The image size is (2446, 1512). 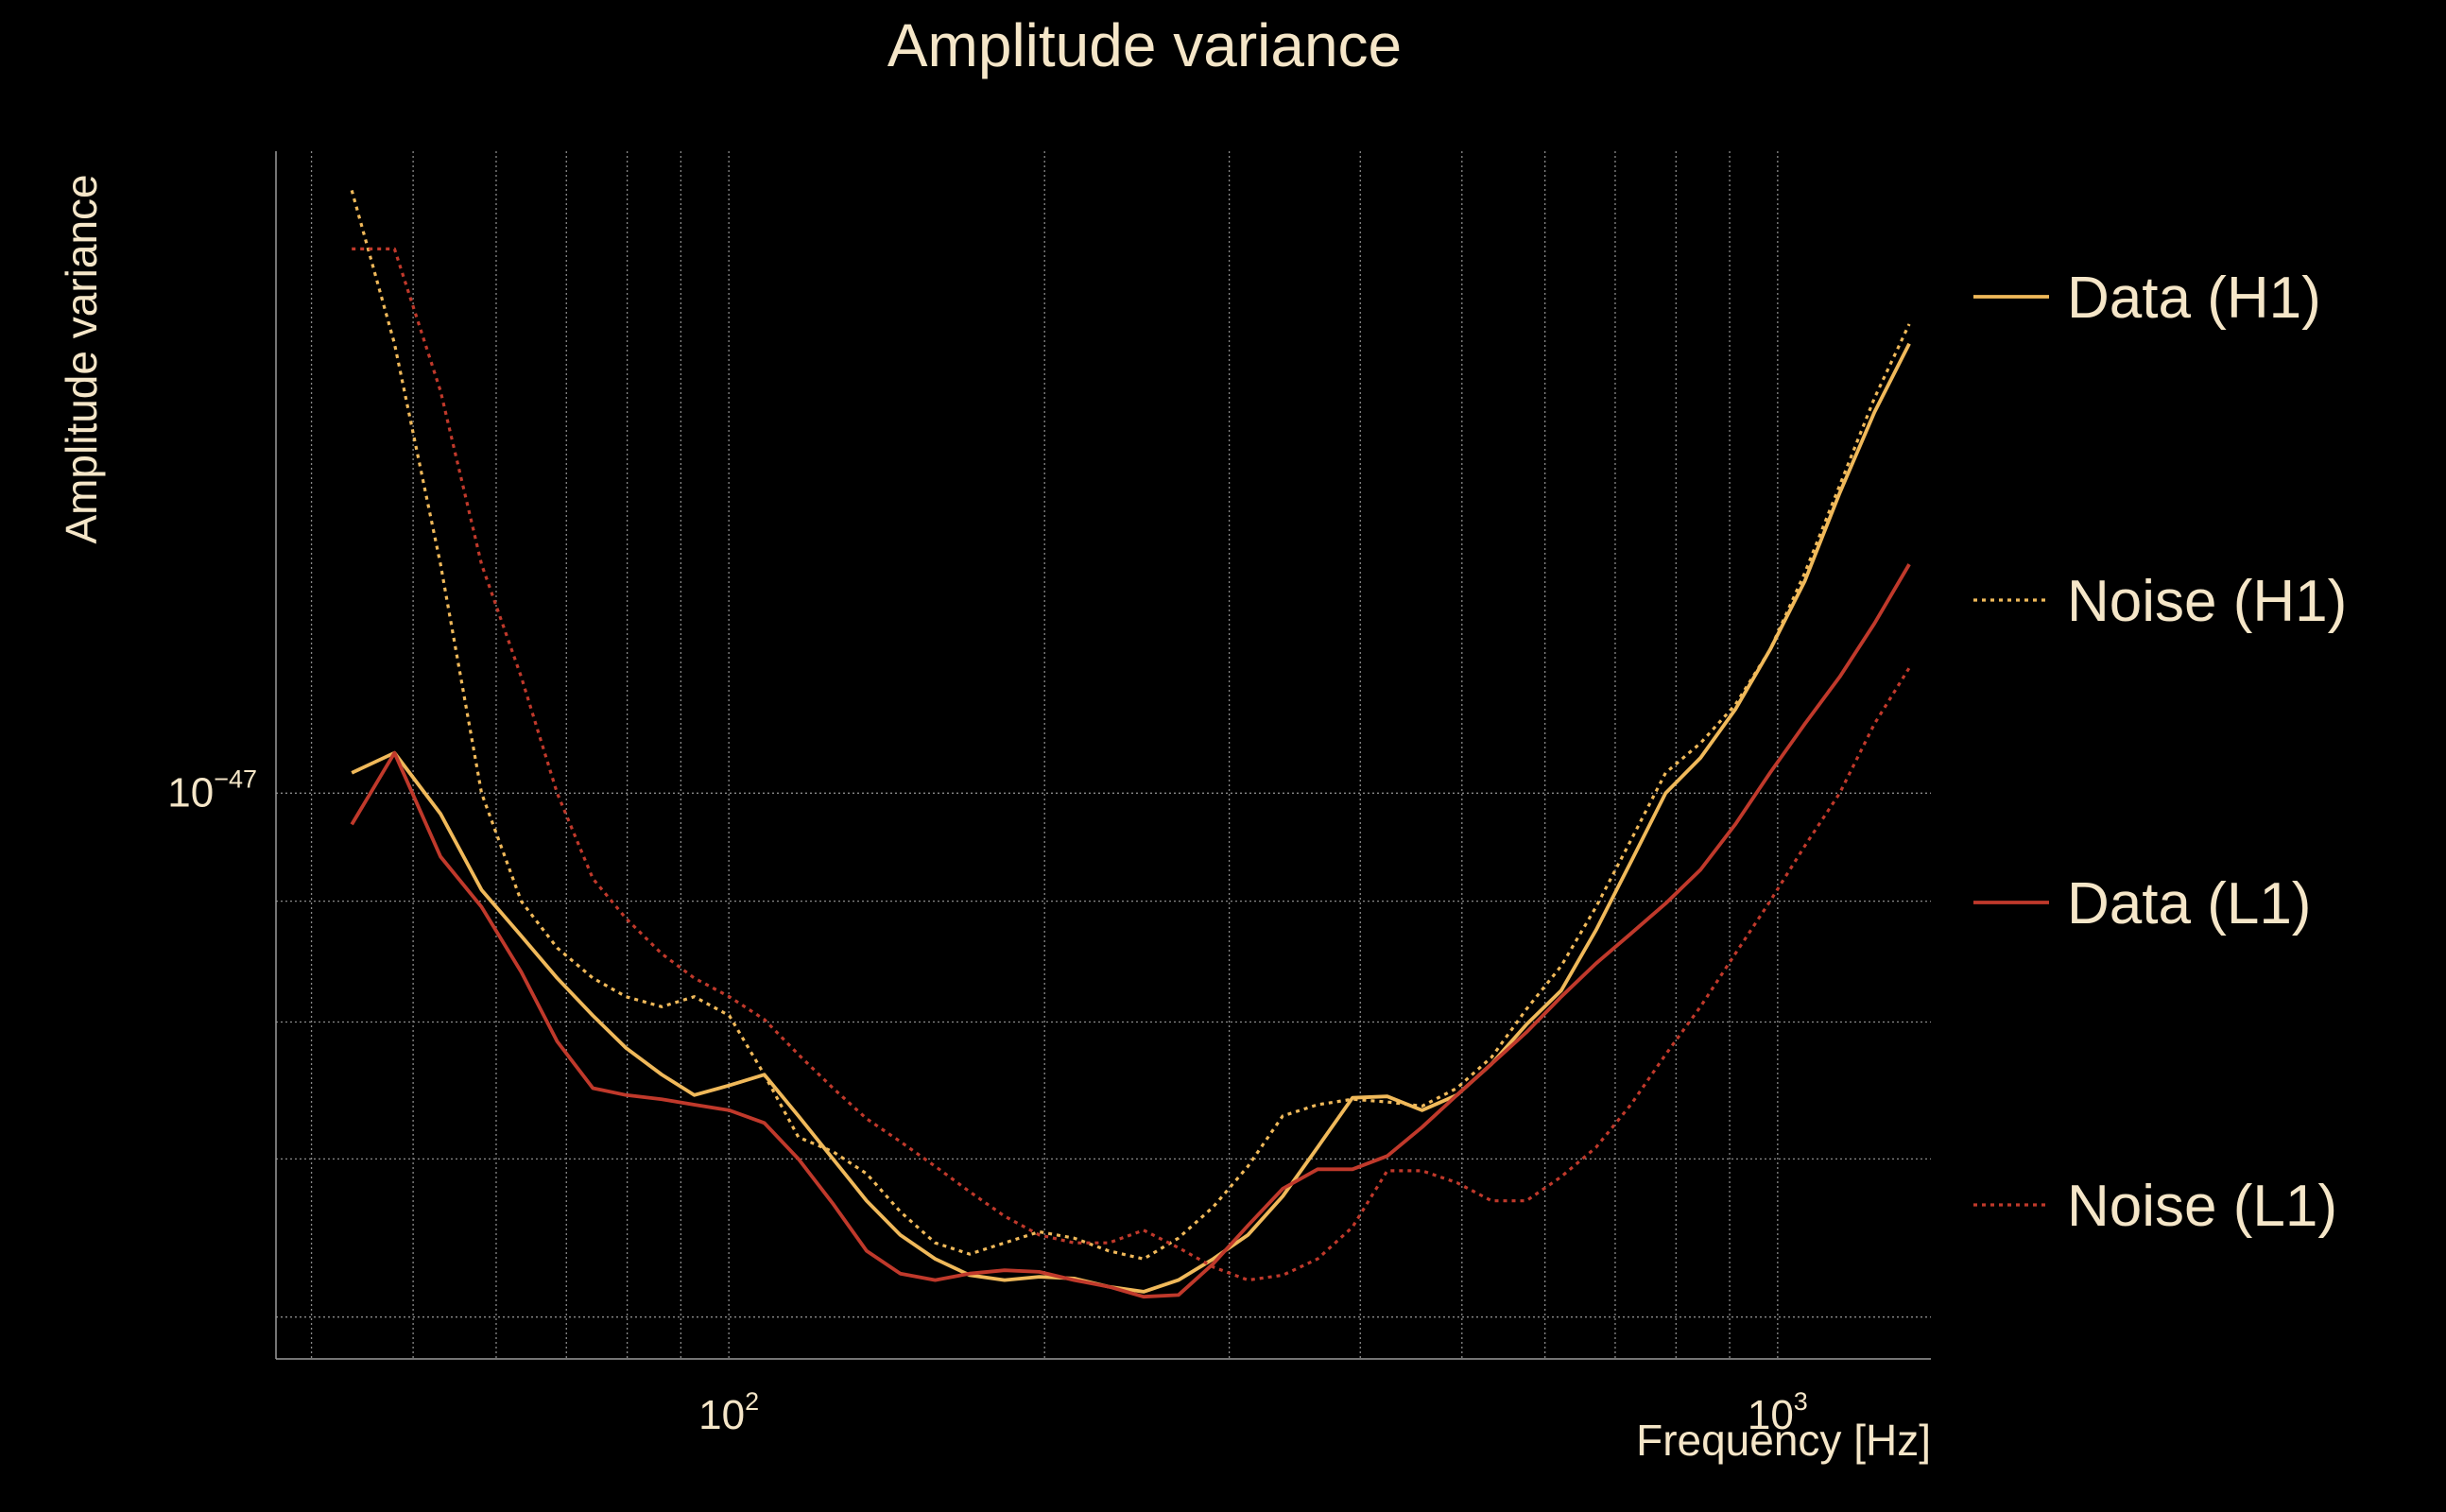 I want to click on x-tick-labels: 10² 10³, so click(x=1253, y=1412).